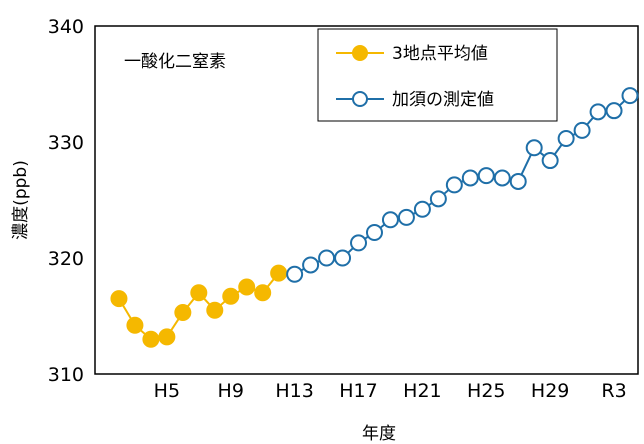  Describe the element at coordinates (486, 391) in the screenshot. I see `x-tick-label: H25` at that location.